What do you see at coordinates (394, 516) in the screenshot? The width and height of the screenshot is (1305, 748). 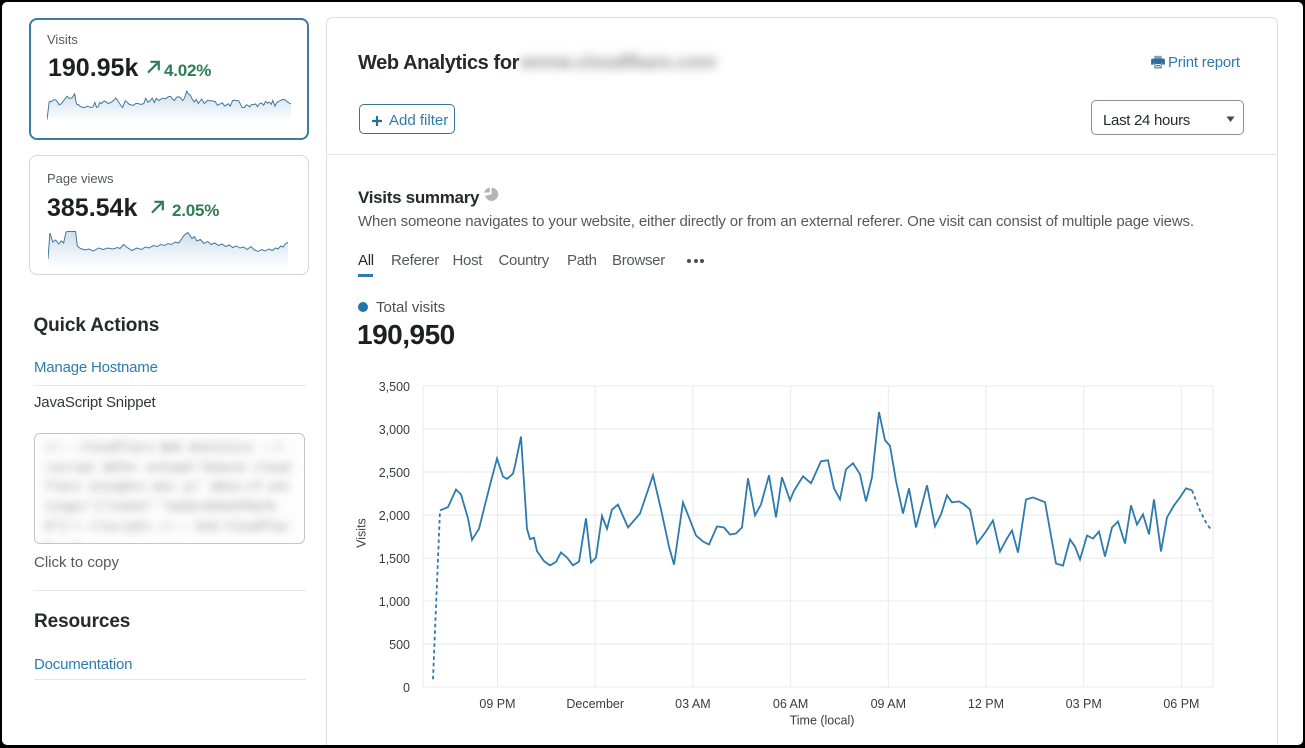 I see `svg-text: 2,000` at bounding box center [394, 516].